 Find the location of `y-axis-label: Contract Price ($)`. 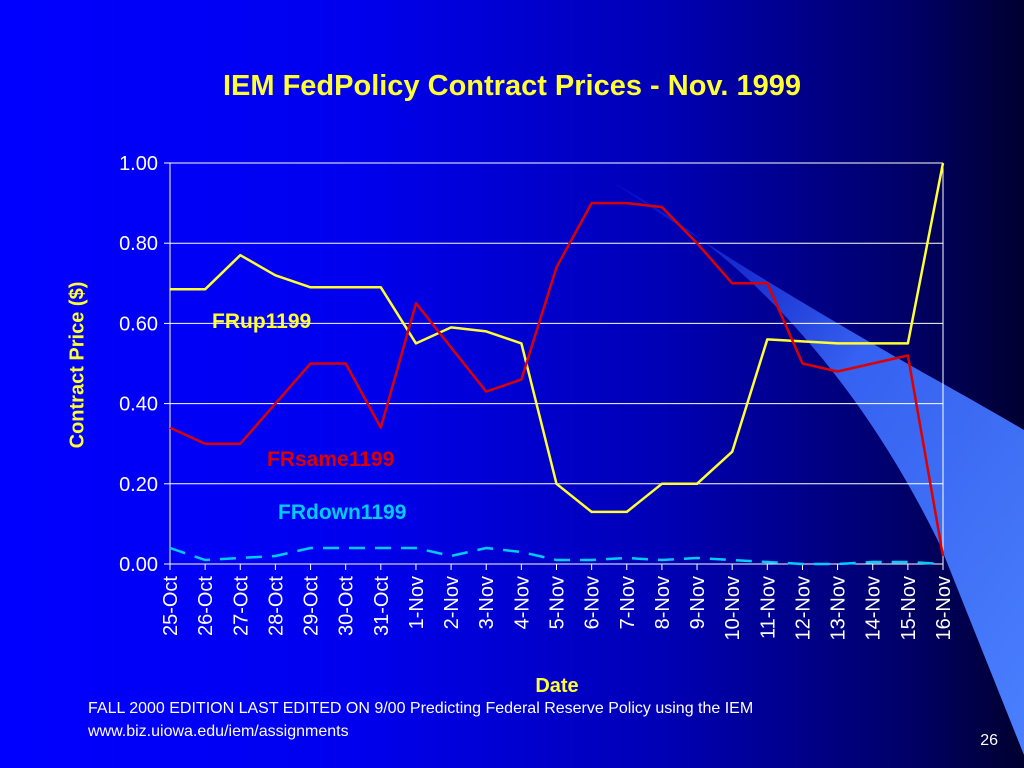

y-axis-label: Contract Price ($) is located at coordinates (77, 365).